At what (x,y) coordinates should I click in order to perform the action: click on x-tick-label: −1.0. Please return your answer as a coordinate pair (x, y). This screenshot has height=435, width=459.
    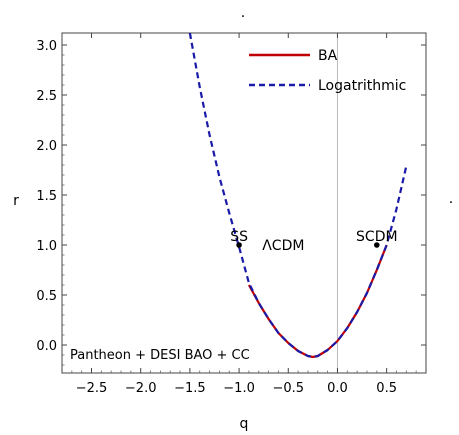
    Looking at the image, I should click on (239, 388).